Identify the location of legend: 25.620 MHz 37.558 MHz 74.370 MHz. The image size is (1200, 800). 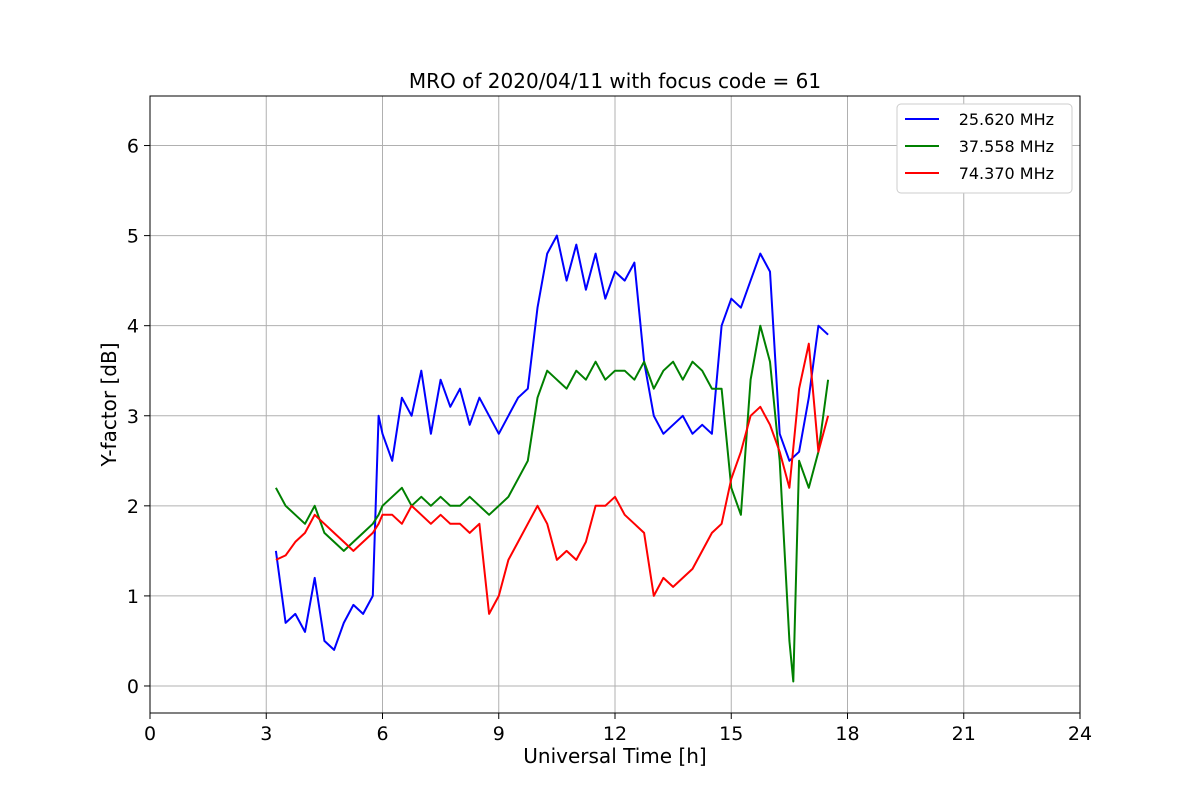
(984, 148).